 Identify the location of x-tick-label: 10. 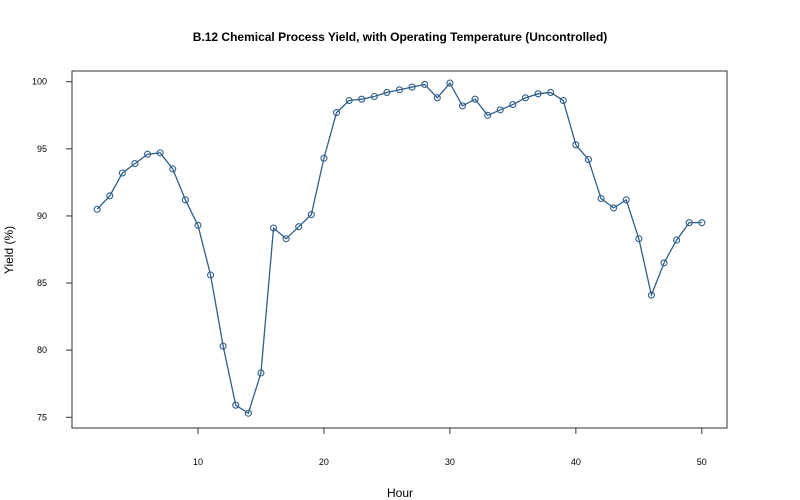
(198, 462).